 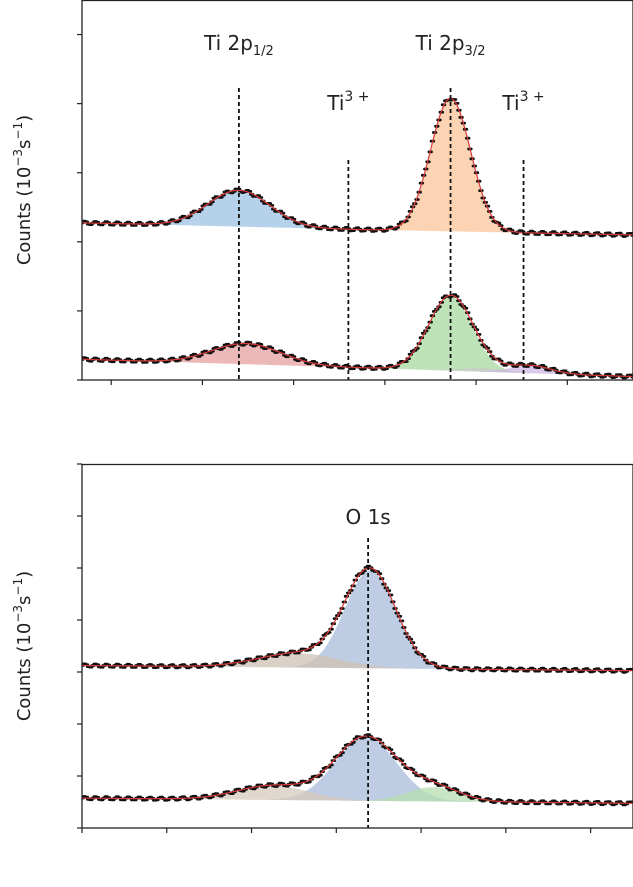 I want to click on peak-marker-name: Ti 2p3/2, so click(x=450, y=45).